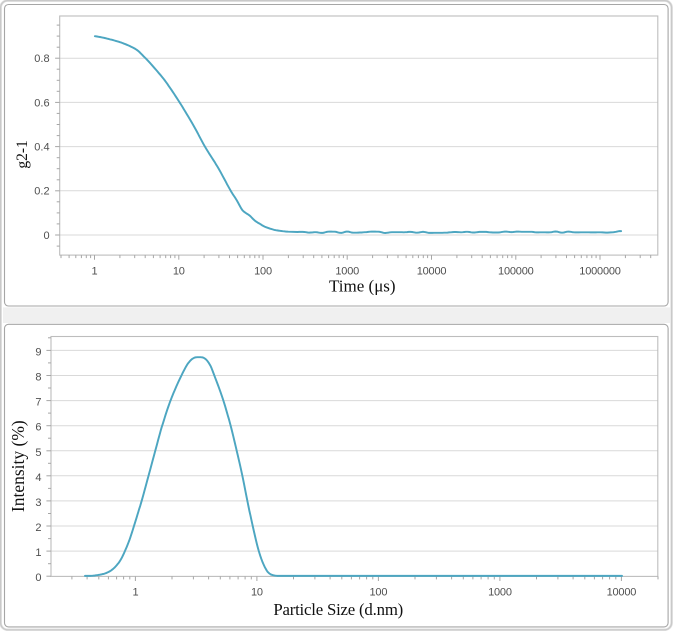 This screenshot has width=673, height=631. What do you see at coordinates (38, 478) in the screenshot?
I see `svg-text: 4` at bounding box center [38, 478].